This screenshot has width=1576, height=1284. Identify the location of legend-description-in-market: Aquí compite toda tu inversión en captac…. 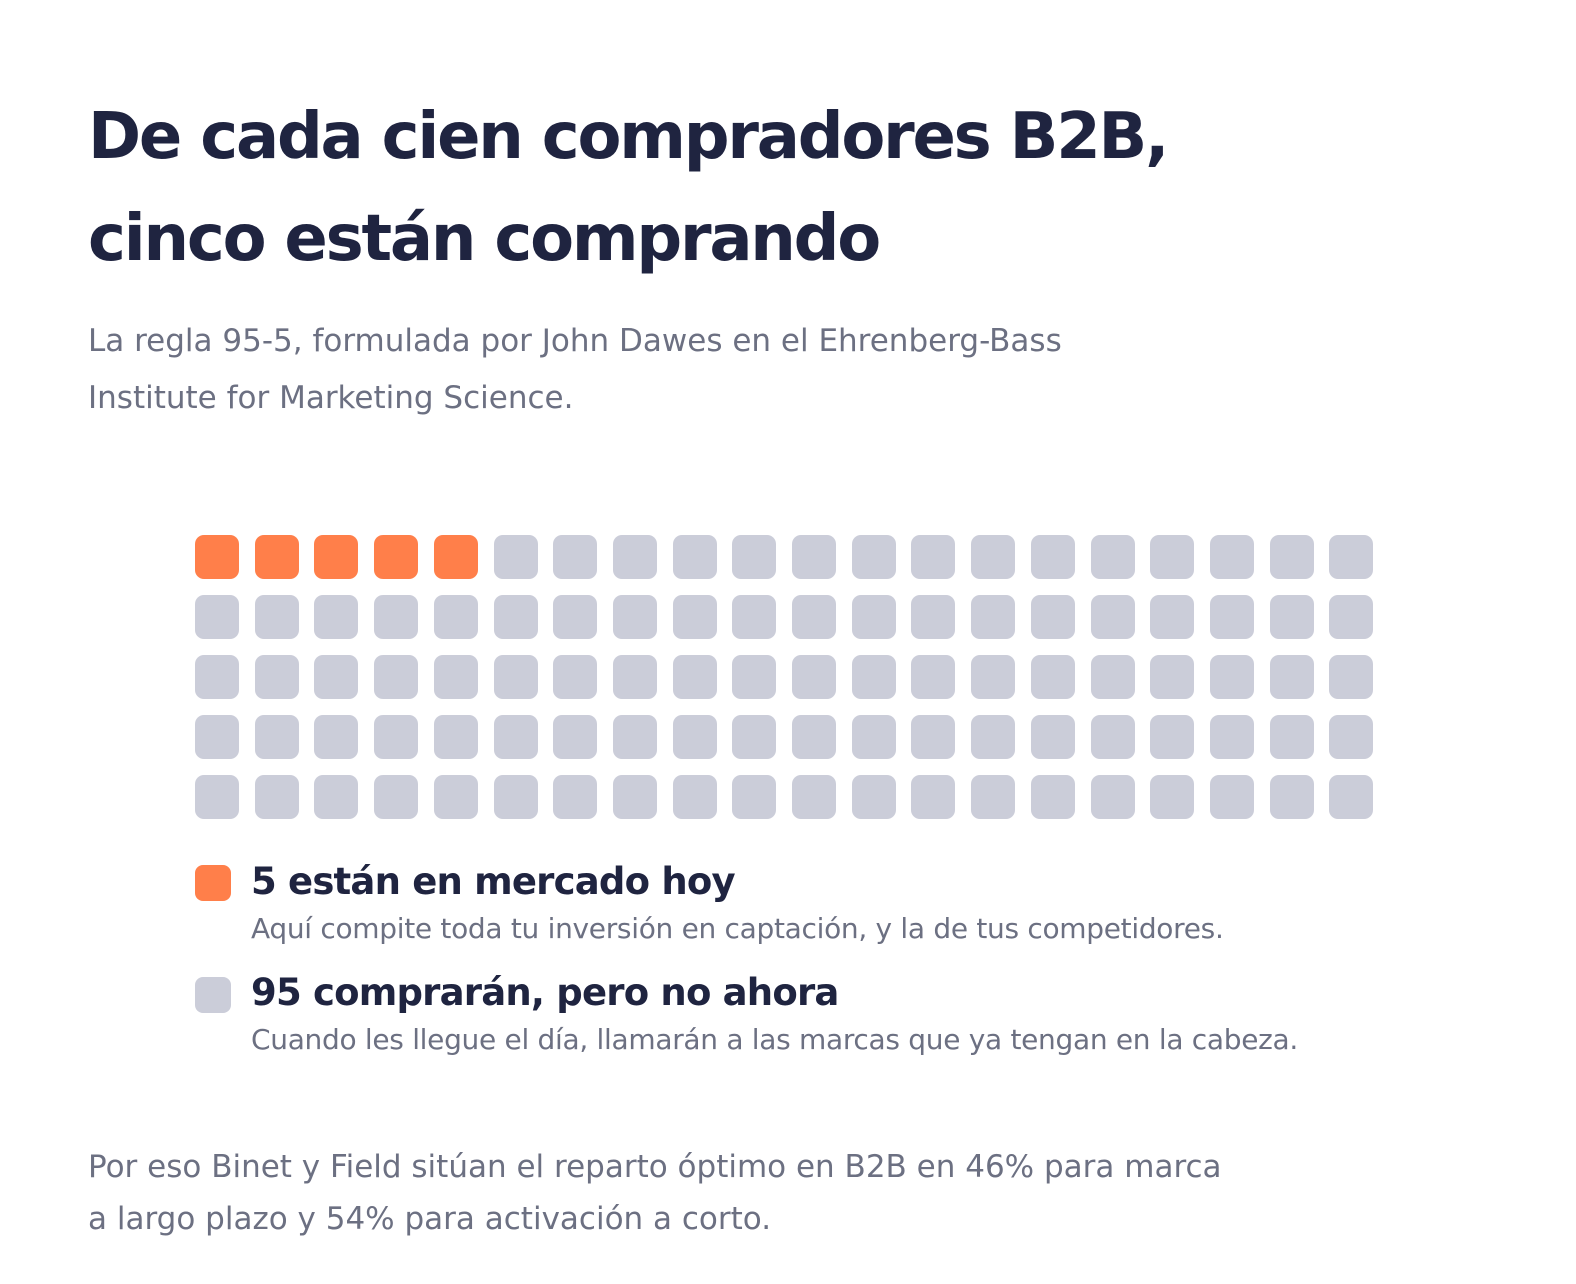
(737, 928).